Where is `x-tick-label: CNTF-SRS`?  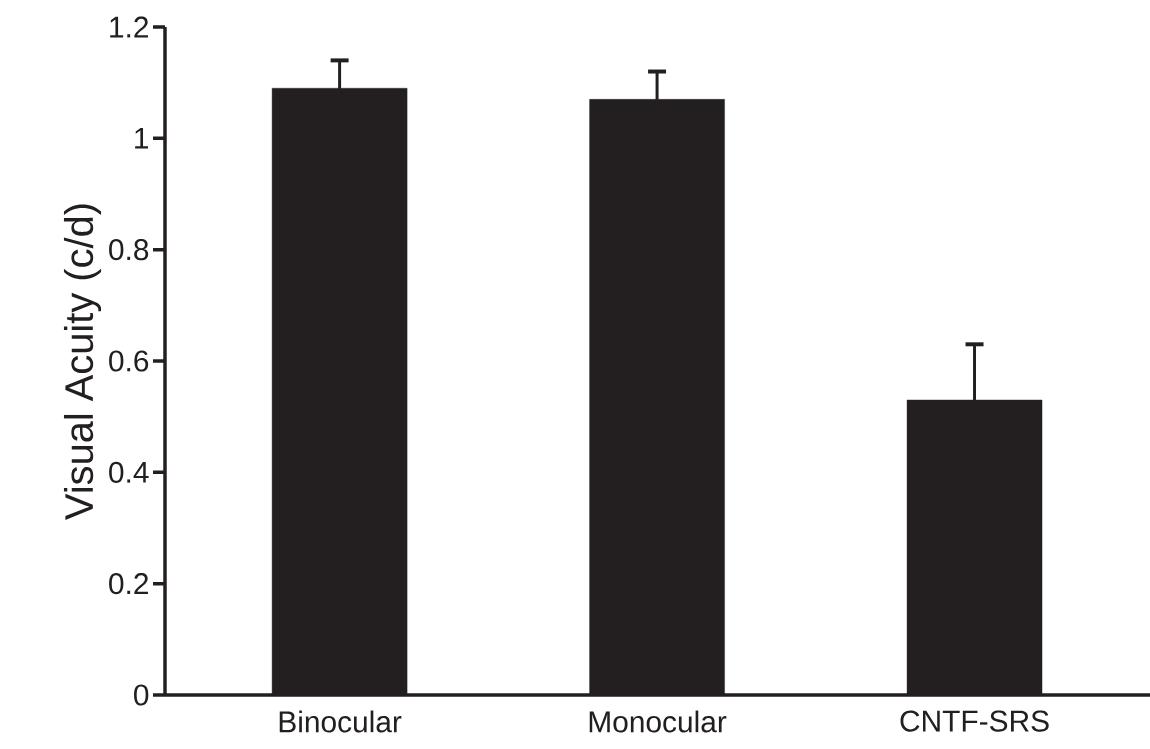
x-tick-label: CNTF-SRS is located at coordinates (974, 721).